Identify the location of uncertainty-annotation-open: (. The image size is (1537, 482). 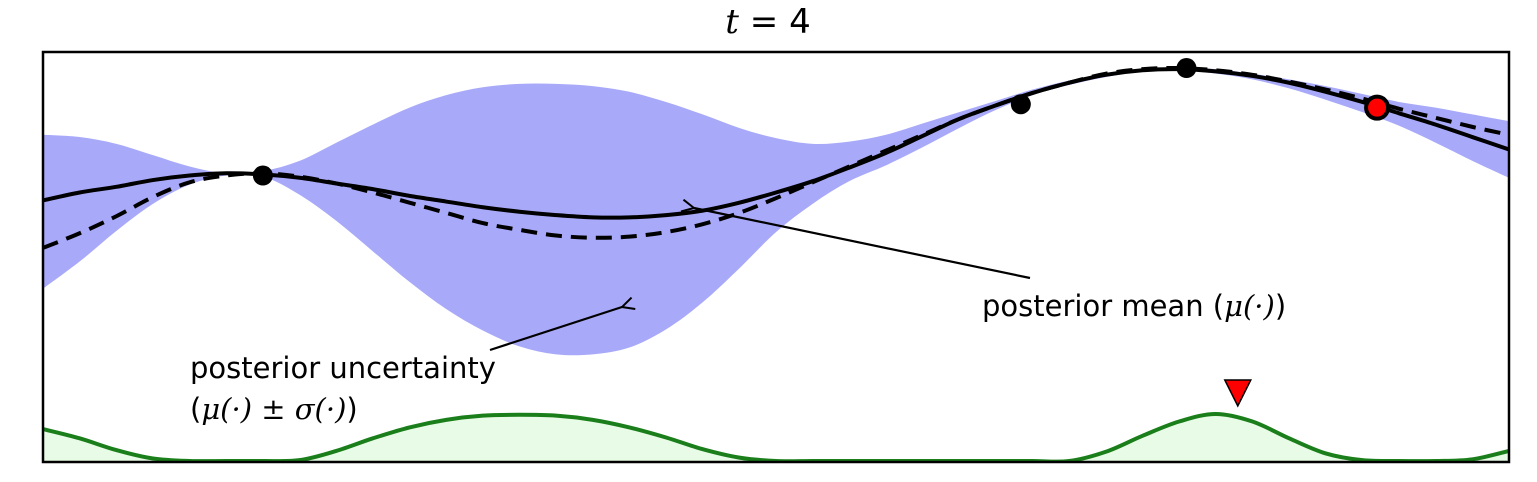
(195, 409).